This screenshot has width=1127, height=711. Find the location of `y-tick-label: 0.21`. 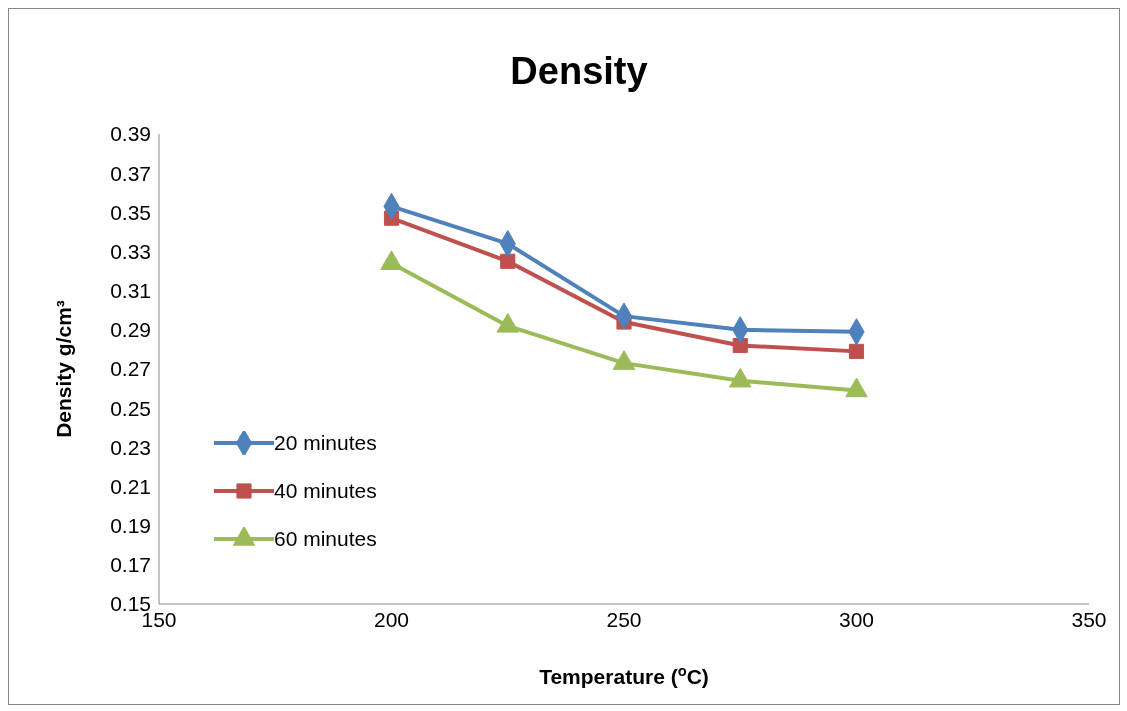

y-tick-label: 0.21 is located at coordinates (130, 486).